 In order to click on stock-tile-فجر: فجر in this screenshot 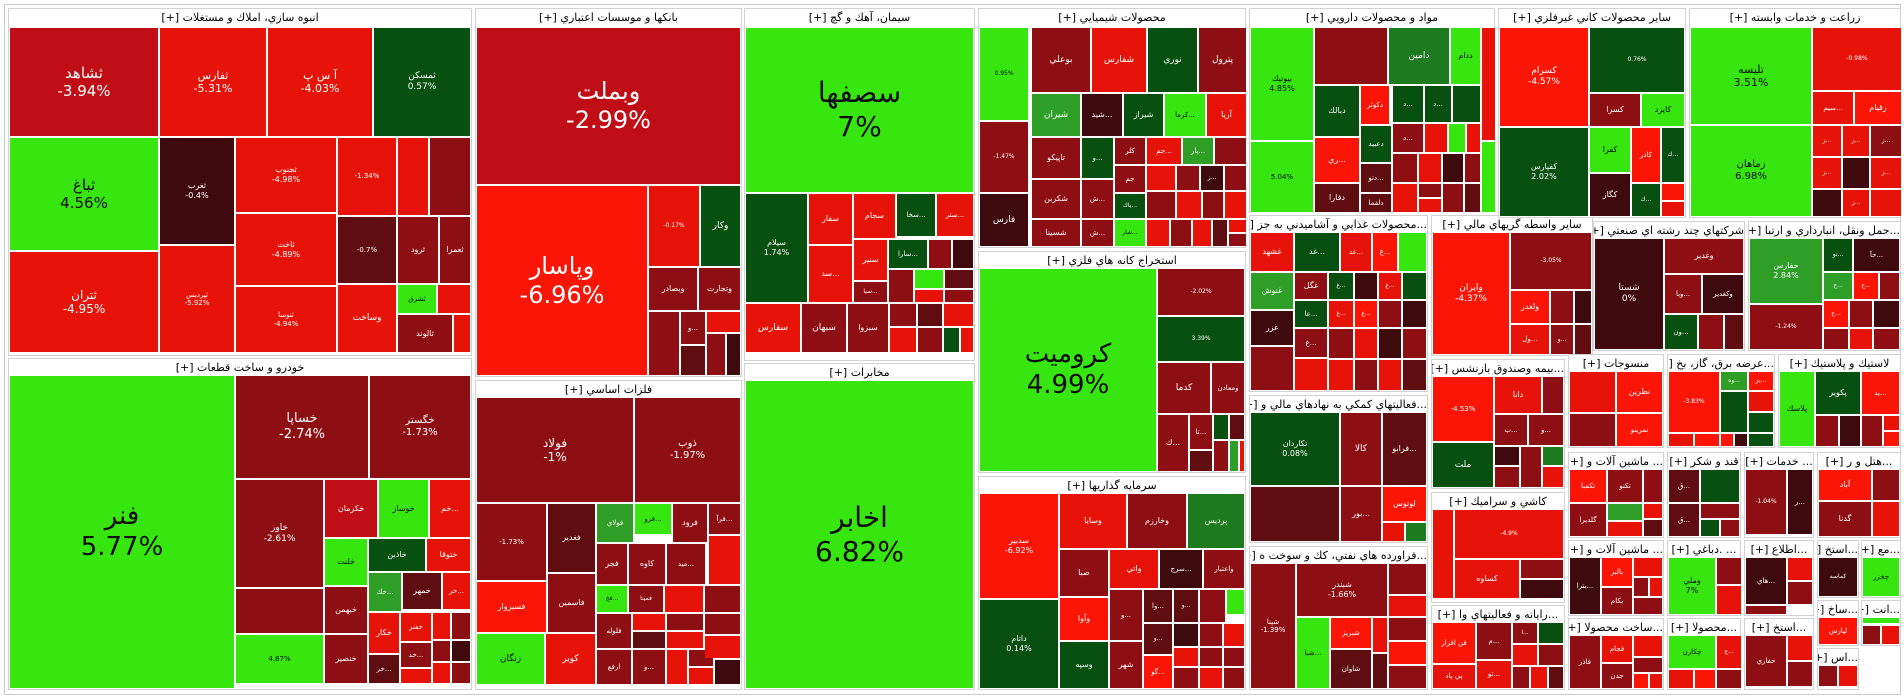, I will do `click(612, 564)`.